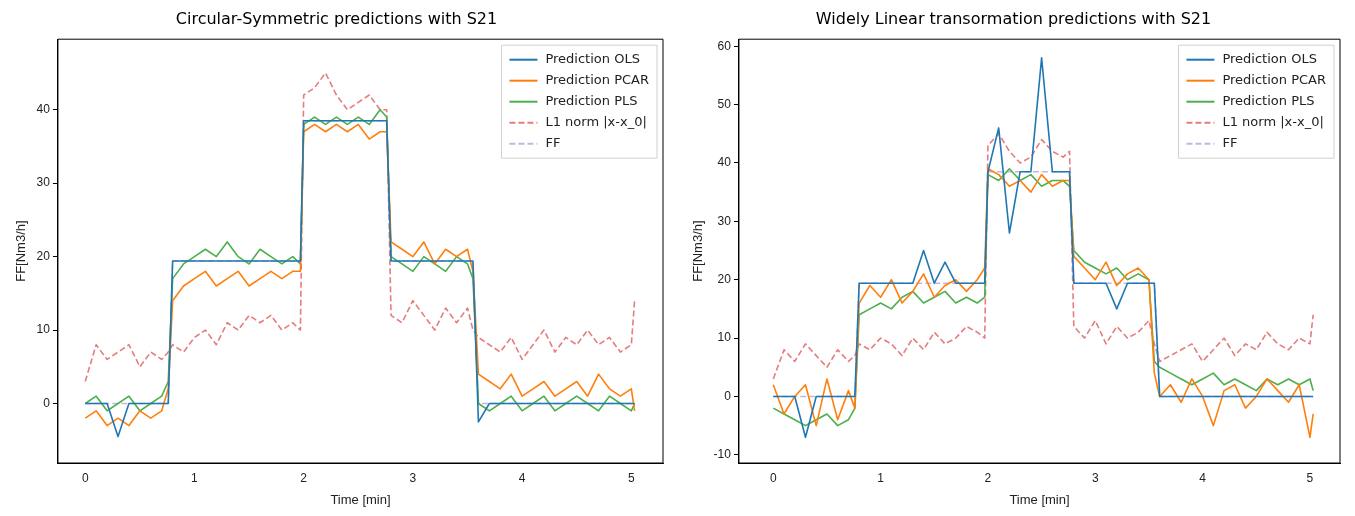 The width and height of the screenshot is (1355, 516). Describe the element at coordinates (1013, 18) in the screenshot. I see `chart-title: Widely Linear transormation predictions with S21` at that location.